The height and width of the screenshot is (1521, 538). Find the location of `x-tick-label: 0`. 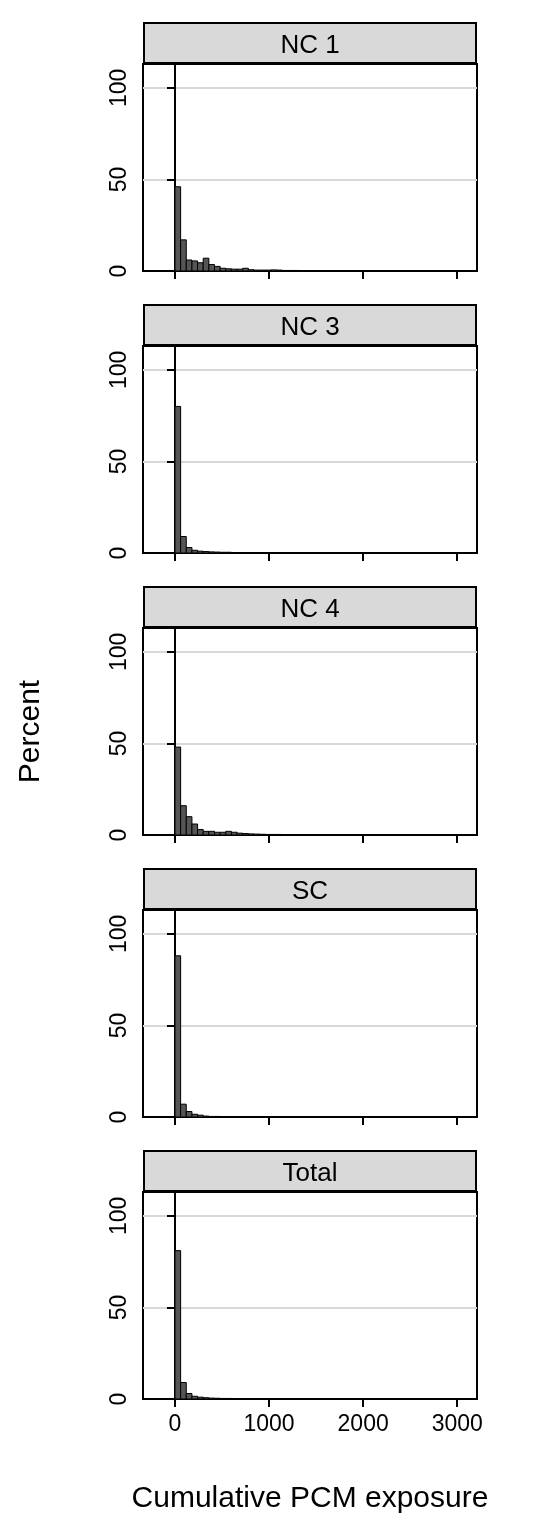

x-tick-label: 0 is located at coordinates (175, 1422).